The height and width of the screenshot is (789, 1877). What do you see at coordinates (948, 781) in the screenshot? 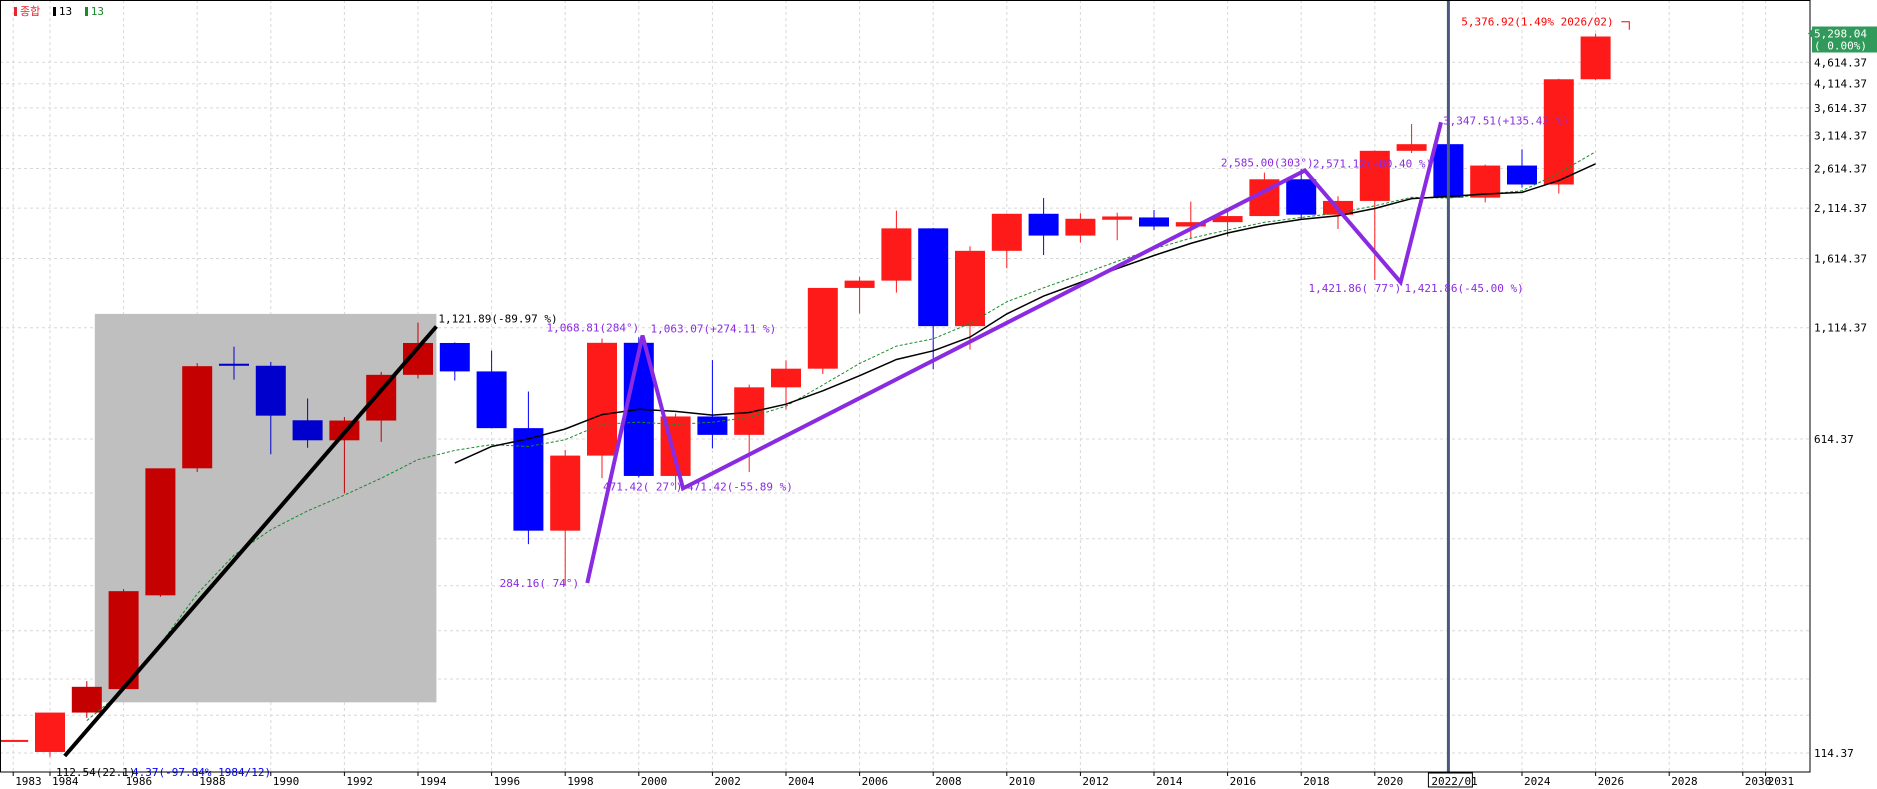
I see `x-tick-label: 2008` at bounding box center [948, 781].